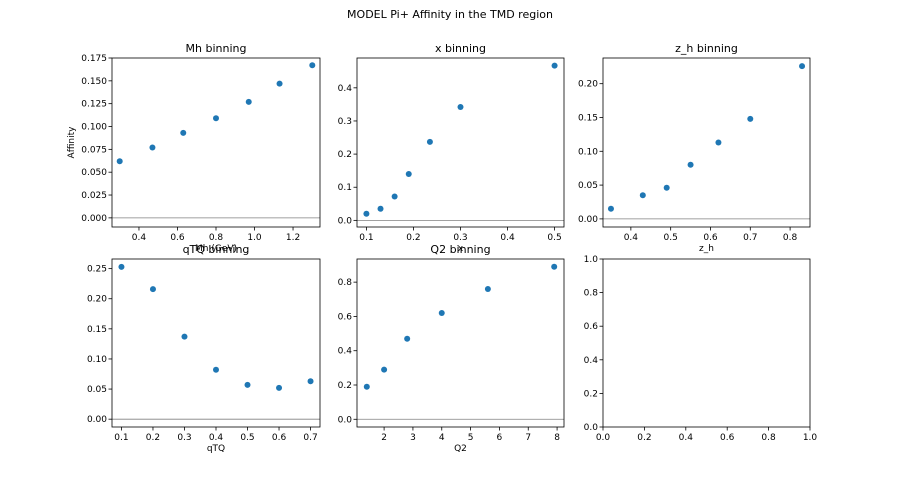 This screenshot has width=900, height=480. I want to click on y-tick-label: 0.050, so click(94, 173).